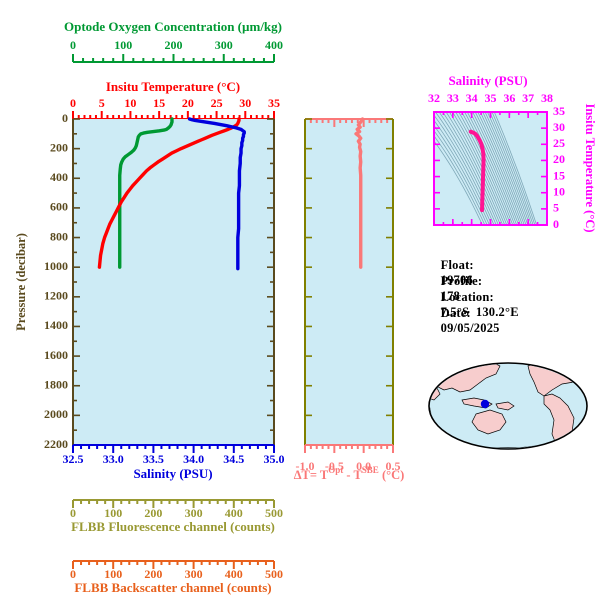 The width and height of the screenshot is (609, 605). I want to click on pressure-tick-label: 200, so click(59, 147).